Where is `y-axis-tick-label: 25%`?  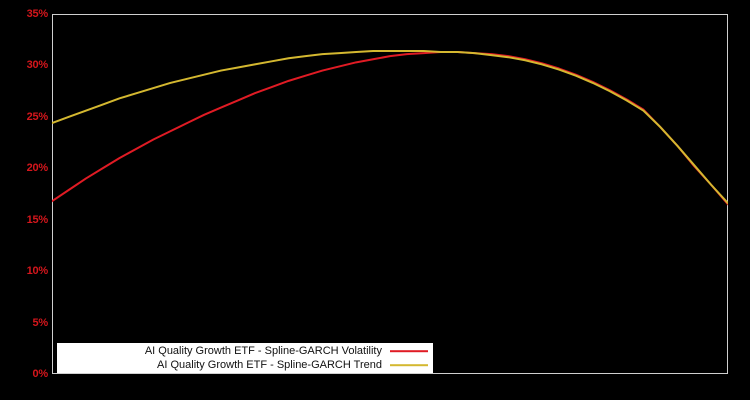
y-axis-tick-label: 25% is located at coordinates (37, 116).